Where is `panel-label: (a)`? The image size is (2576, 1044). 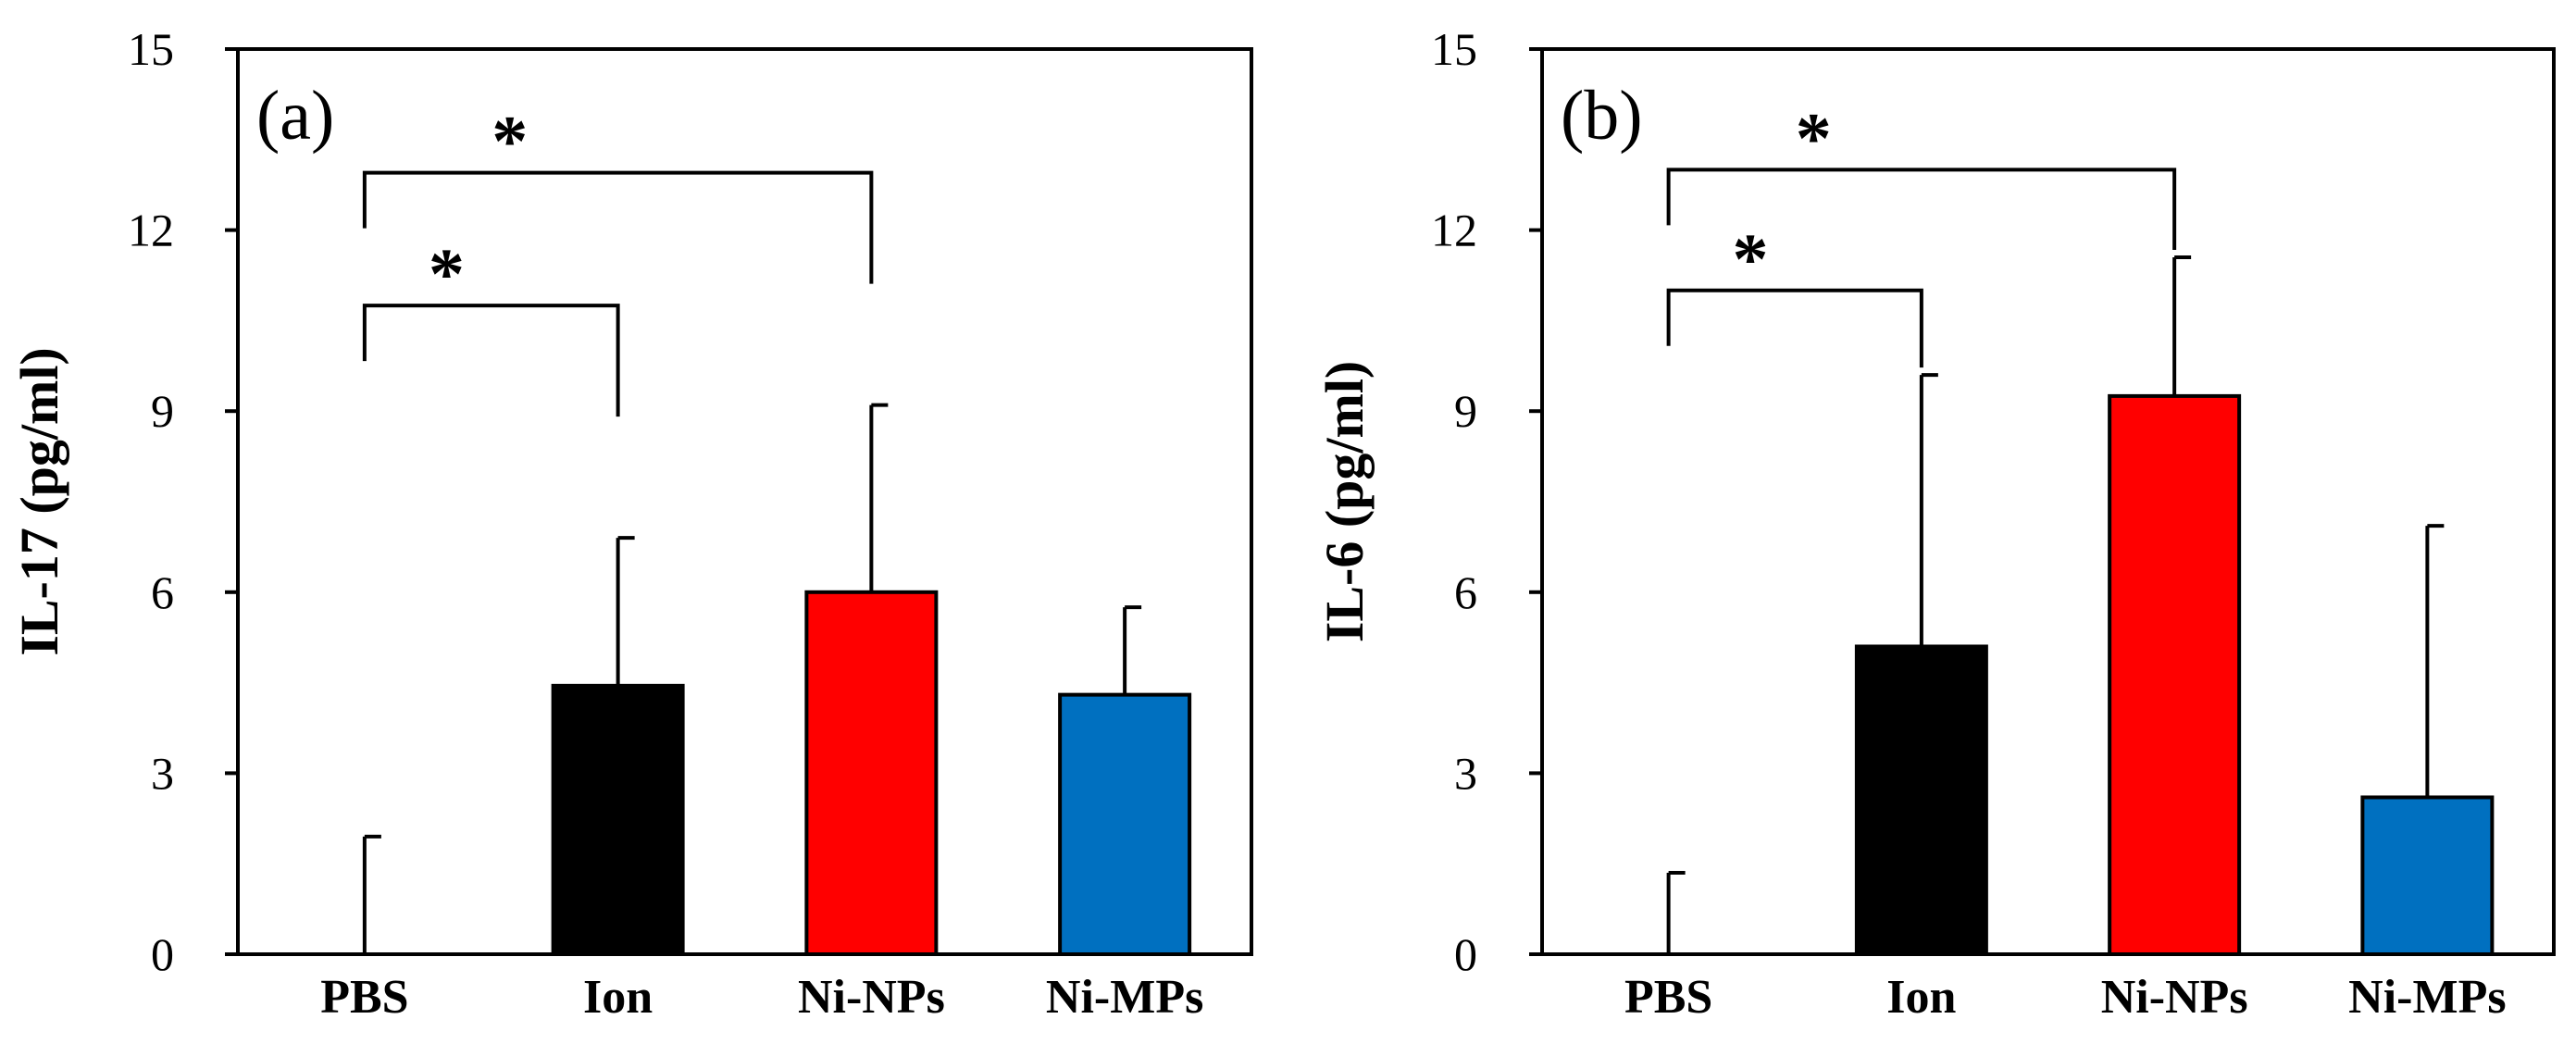 panel-label: (a) is located at coordinates (295, 116).